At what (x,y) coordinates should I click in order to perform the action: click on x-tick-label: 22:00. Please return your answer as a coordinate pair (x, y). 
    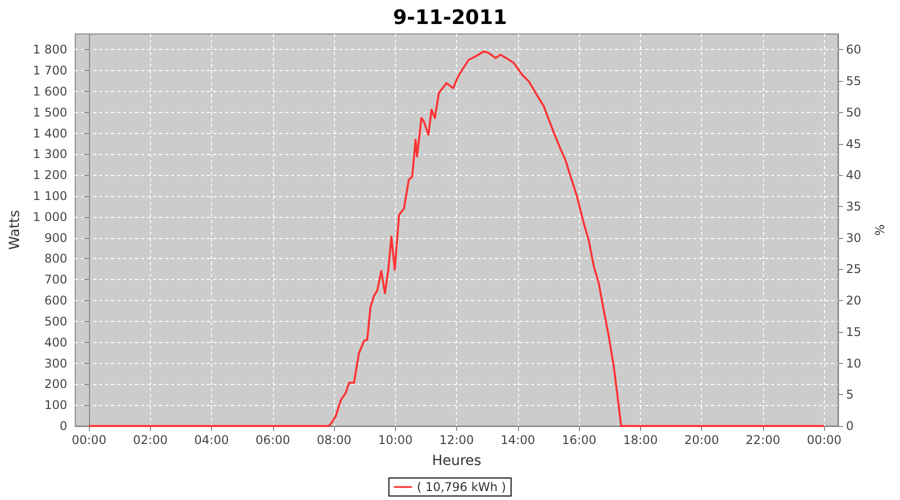
    Looking at the image, I should click on (763, 440).